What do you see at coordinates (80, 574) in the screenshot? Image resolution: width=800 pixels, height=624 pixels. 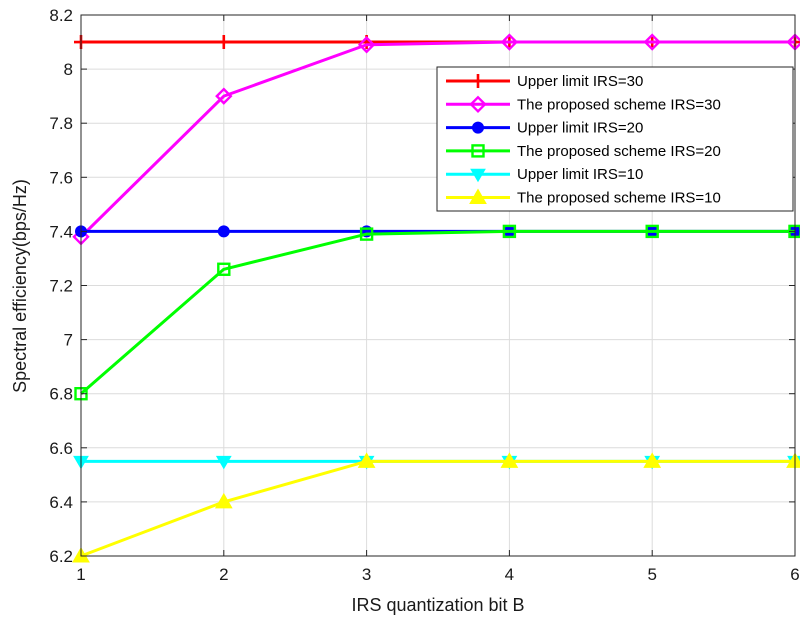 I see `x-tick-label: 1` at bounding box center [80, 574].